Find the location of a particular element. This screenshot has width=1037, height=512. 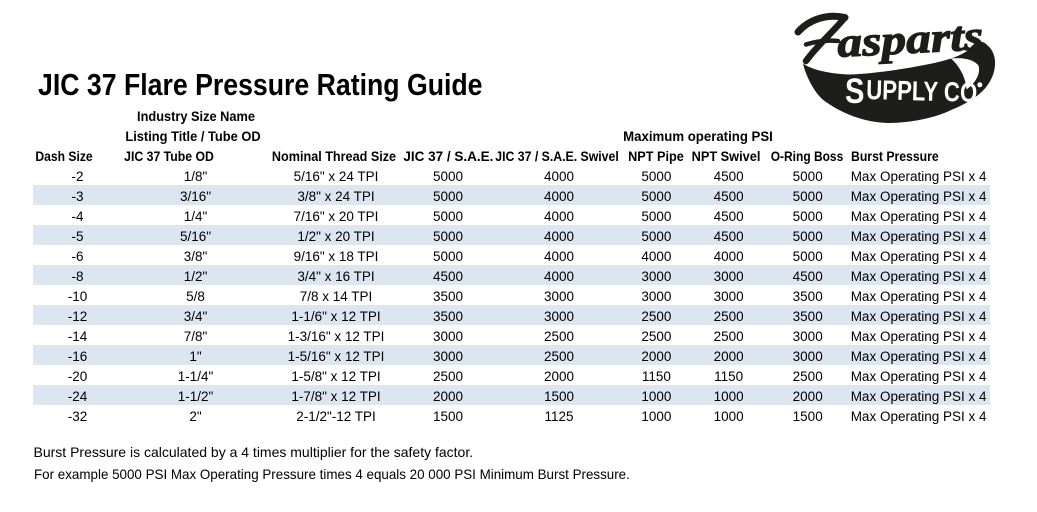

svg-text: asparts is located at coordinates (910, 40).